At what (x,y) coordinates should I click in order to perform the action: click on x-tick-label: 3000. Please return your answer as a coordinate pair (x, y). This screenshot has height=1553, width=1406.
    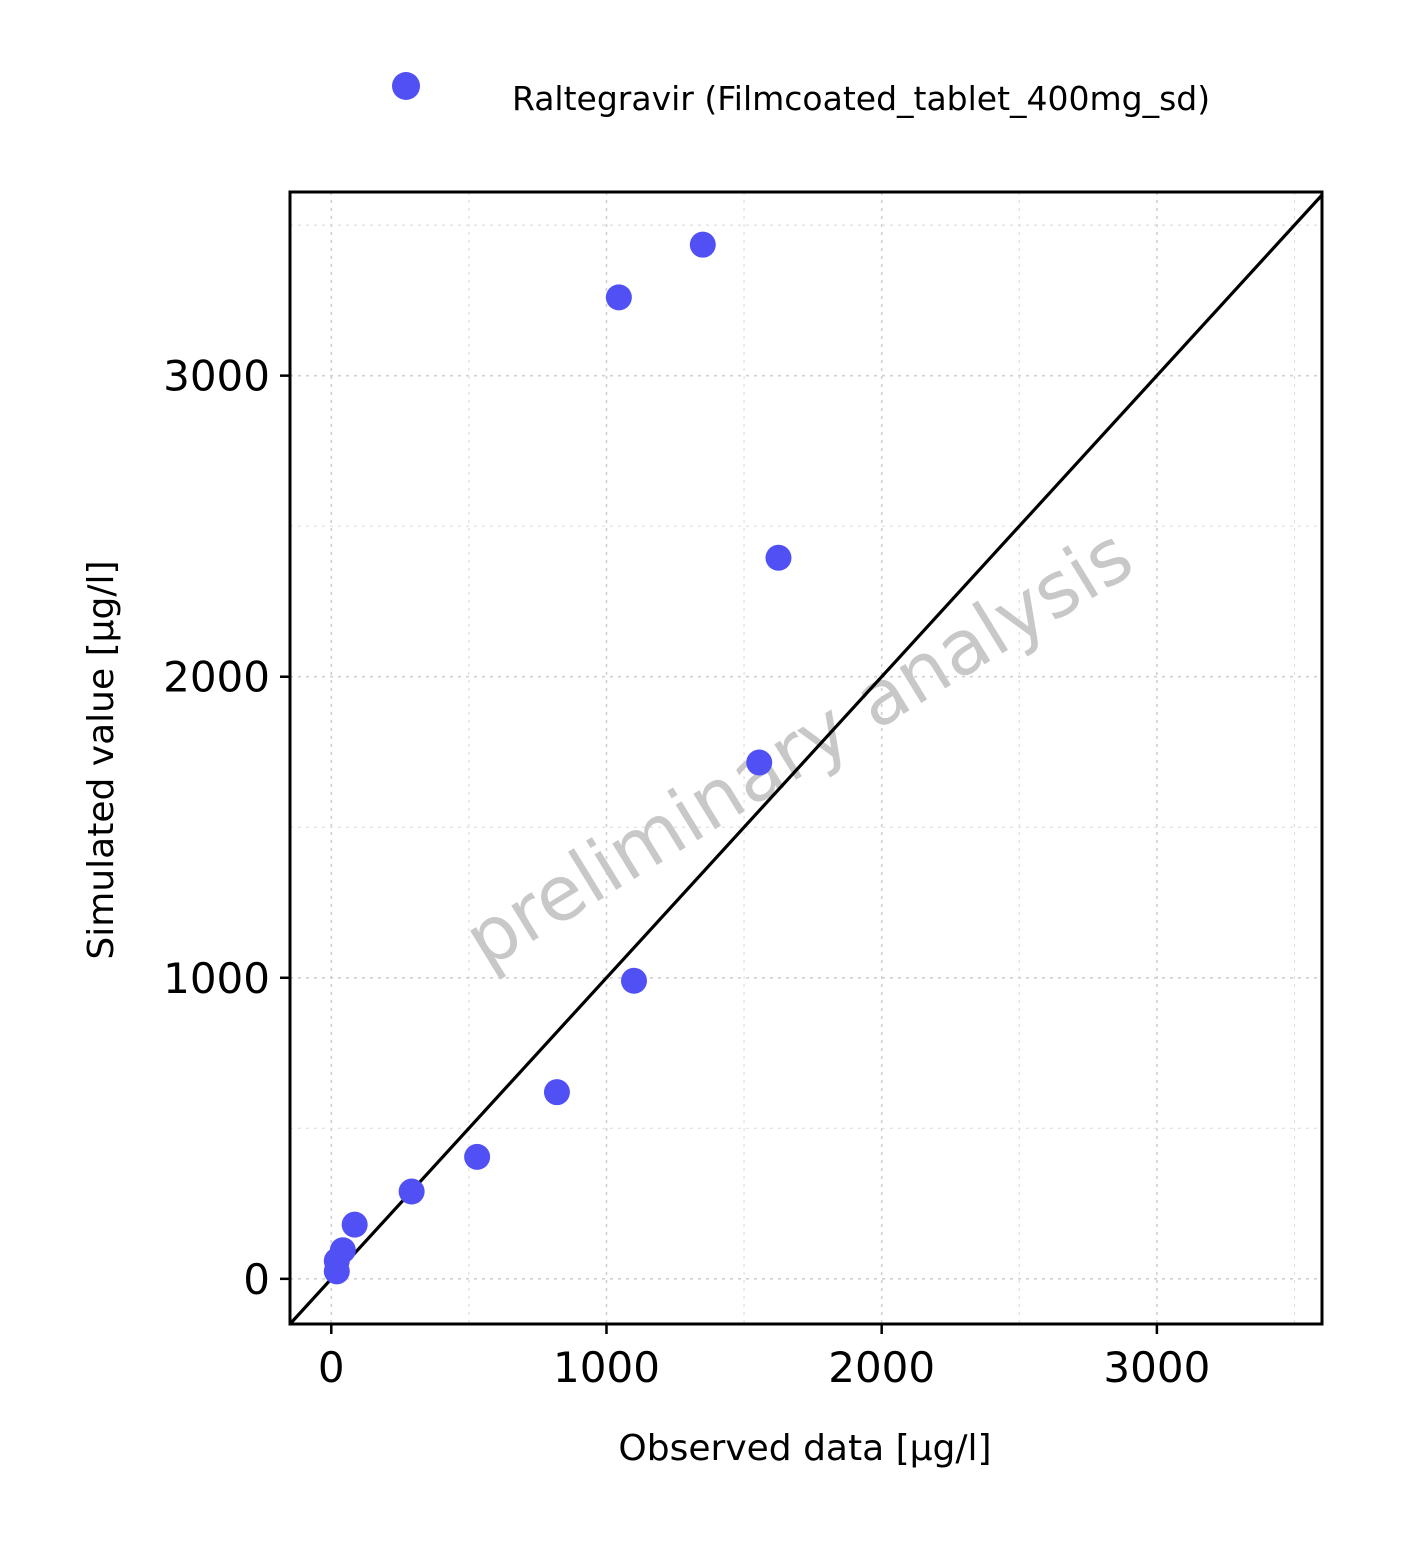
    Looking at the image, I should click on (1156, 1367).